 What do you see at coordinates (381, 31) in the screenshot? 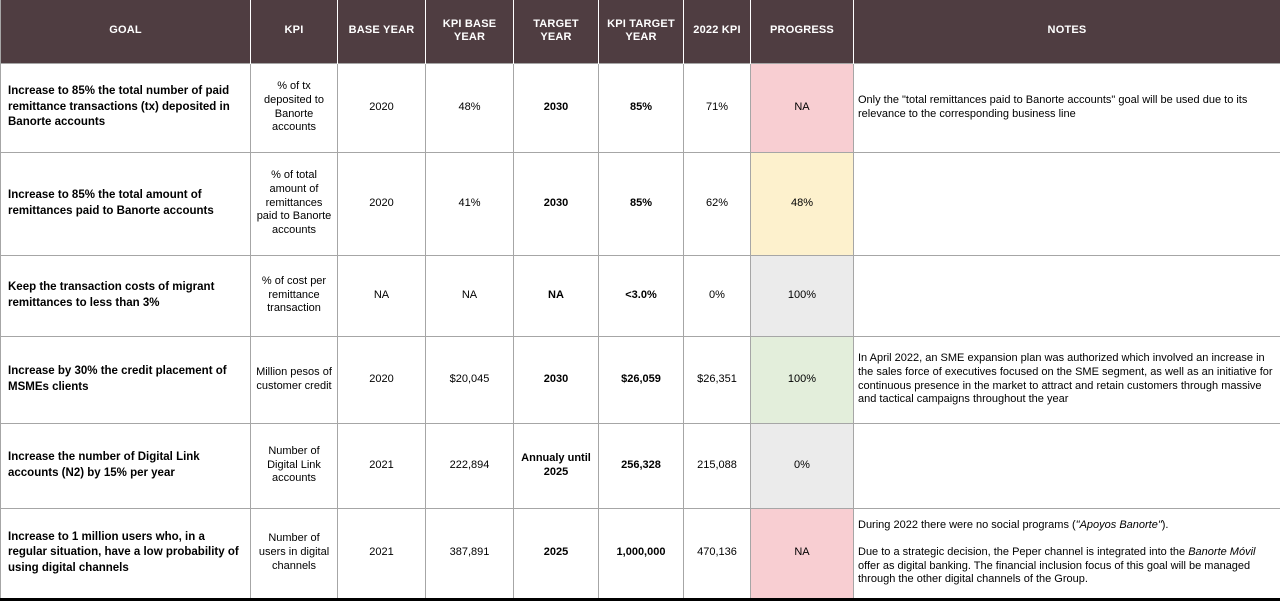
I see `column-header-base-year: BASE YEAR` at bounding box center [381, 31].